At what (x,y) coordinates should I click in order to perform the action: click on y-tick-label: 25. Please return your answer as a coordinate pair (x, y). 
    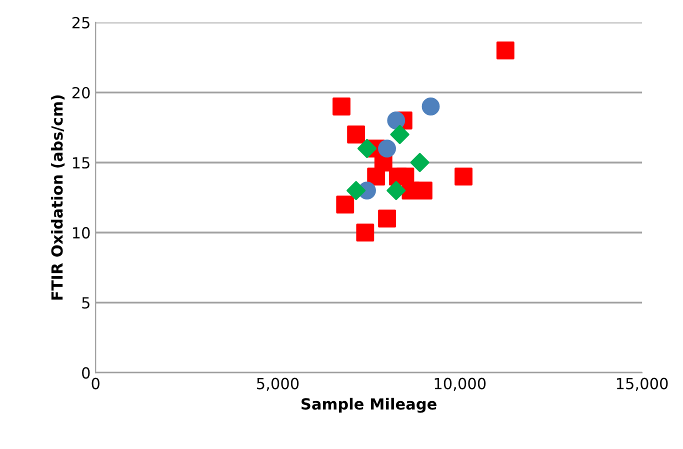
    Looking at the image, I should click on (81, 22).